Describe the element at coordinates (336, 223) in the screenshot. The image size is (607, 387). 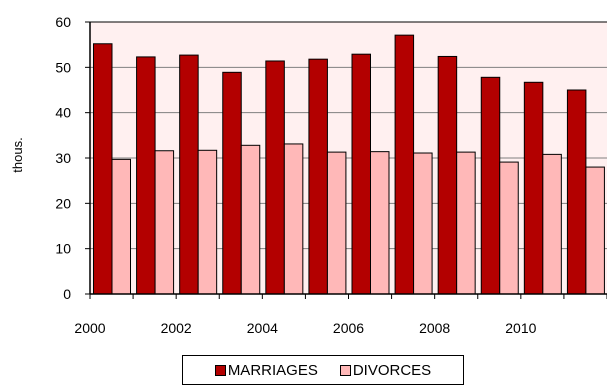
I see `bar-divorces-2005` at that location.